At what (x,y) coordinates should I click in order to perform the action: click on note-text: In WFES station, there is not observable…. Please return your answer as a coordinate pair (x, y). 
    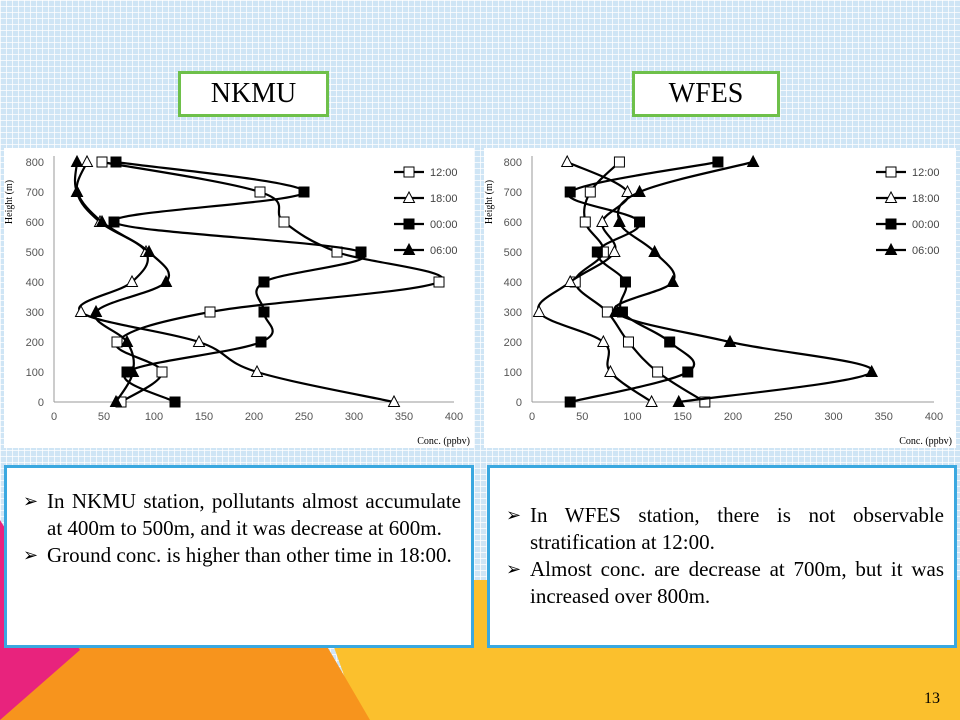
    Looking at the image, I should click on (737, 528).